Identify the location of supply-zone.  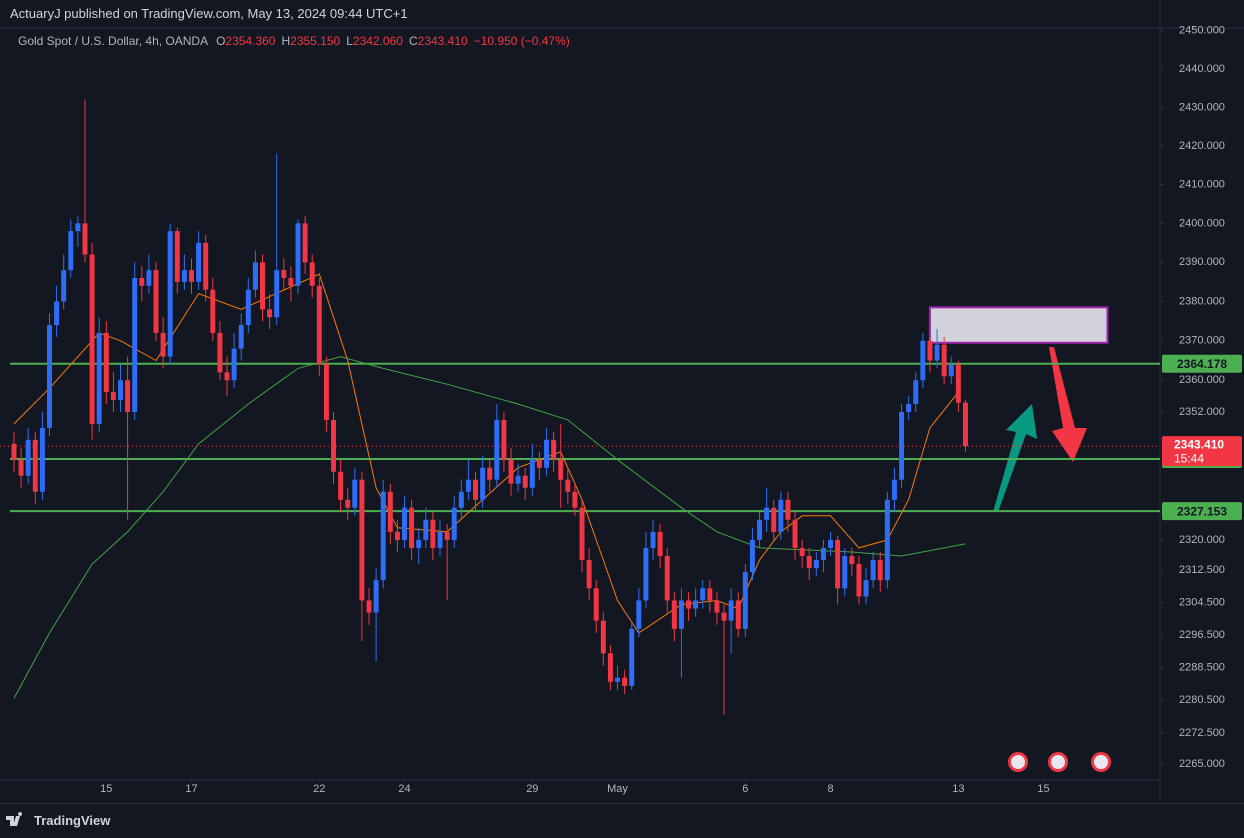
(1018, 325).